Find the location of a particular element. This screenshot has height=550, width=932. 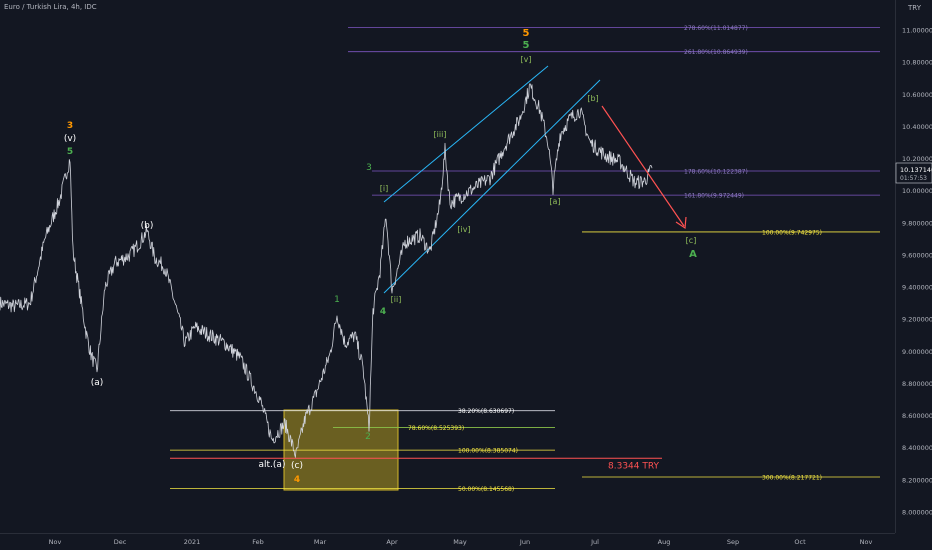

y-tick-label: 8.400000 is located at coordinates (917, 448).